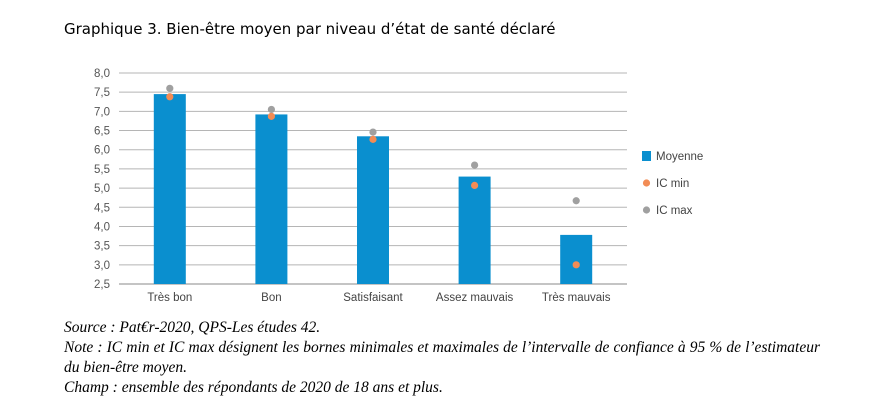  Describe the element at coordinates (102, 227) in the screenshot. I see `y-tick-label: 4,0` at that location.